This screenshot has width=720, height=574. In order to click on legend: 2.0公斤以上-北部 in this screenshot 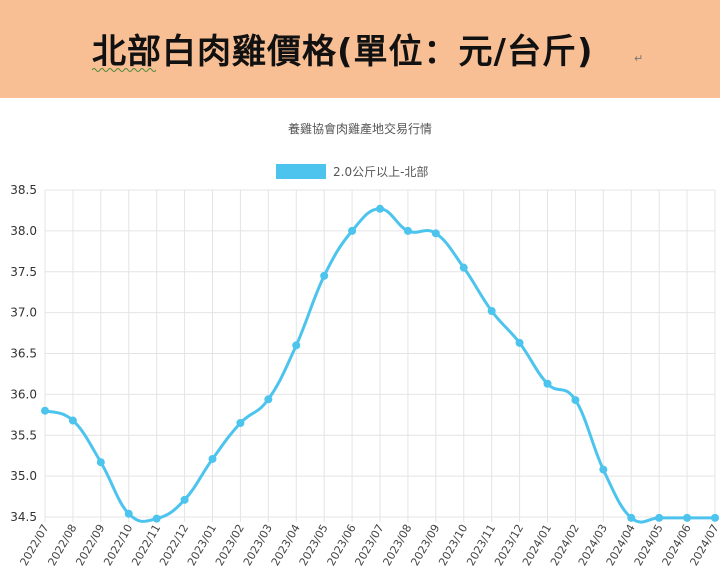, I will do `click(352, 171)`.